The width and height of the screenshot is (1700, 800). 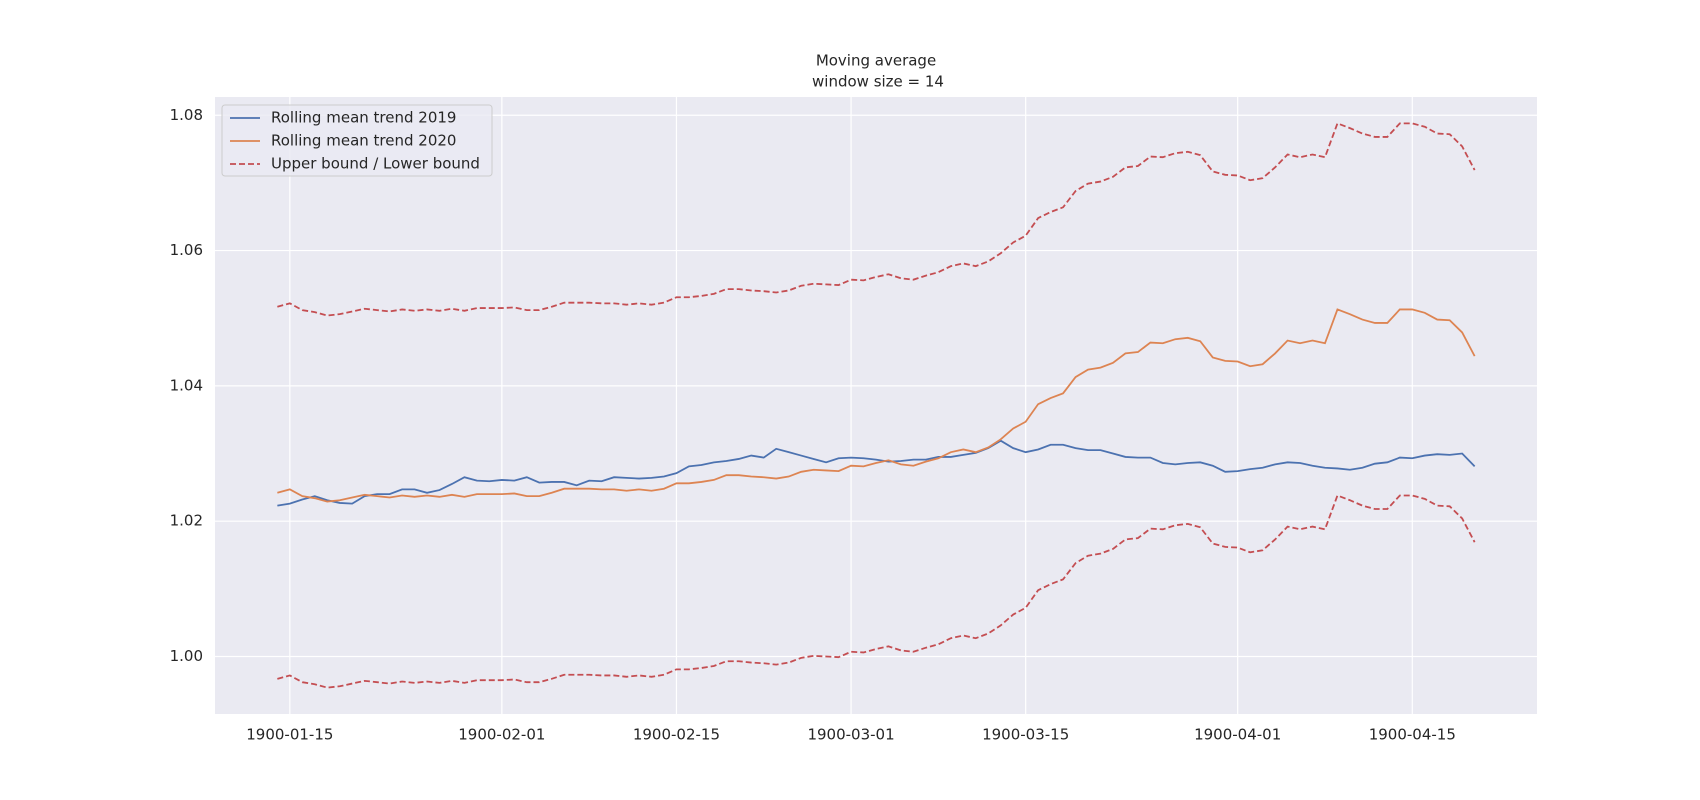 I want to click on y-tick-label: 1.06, so click(x=186, y=250).